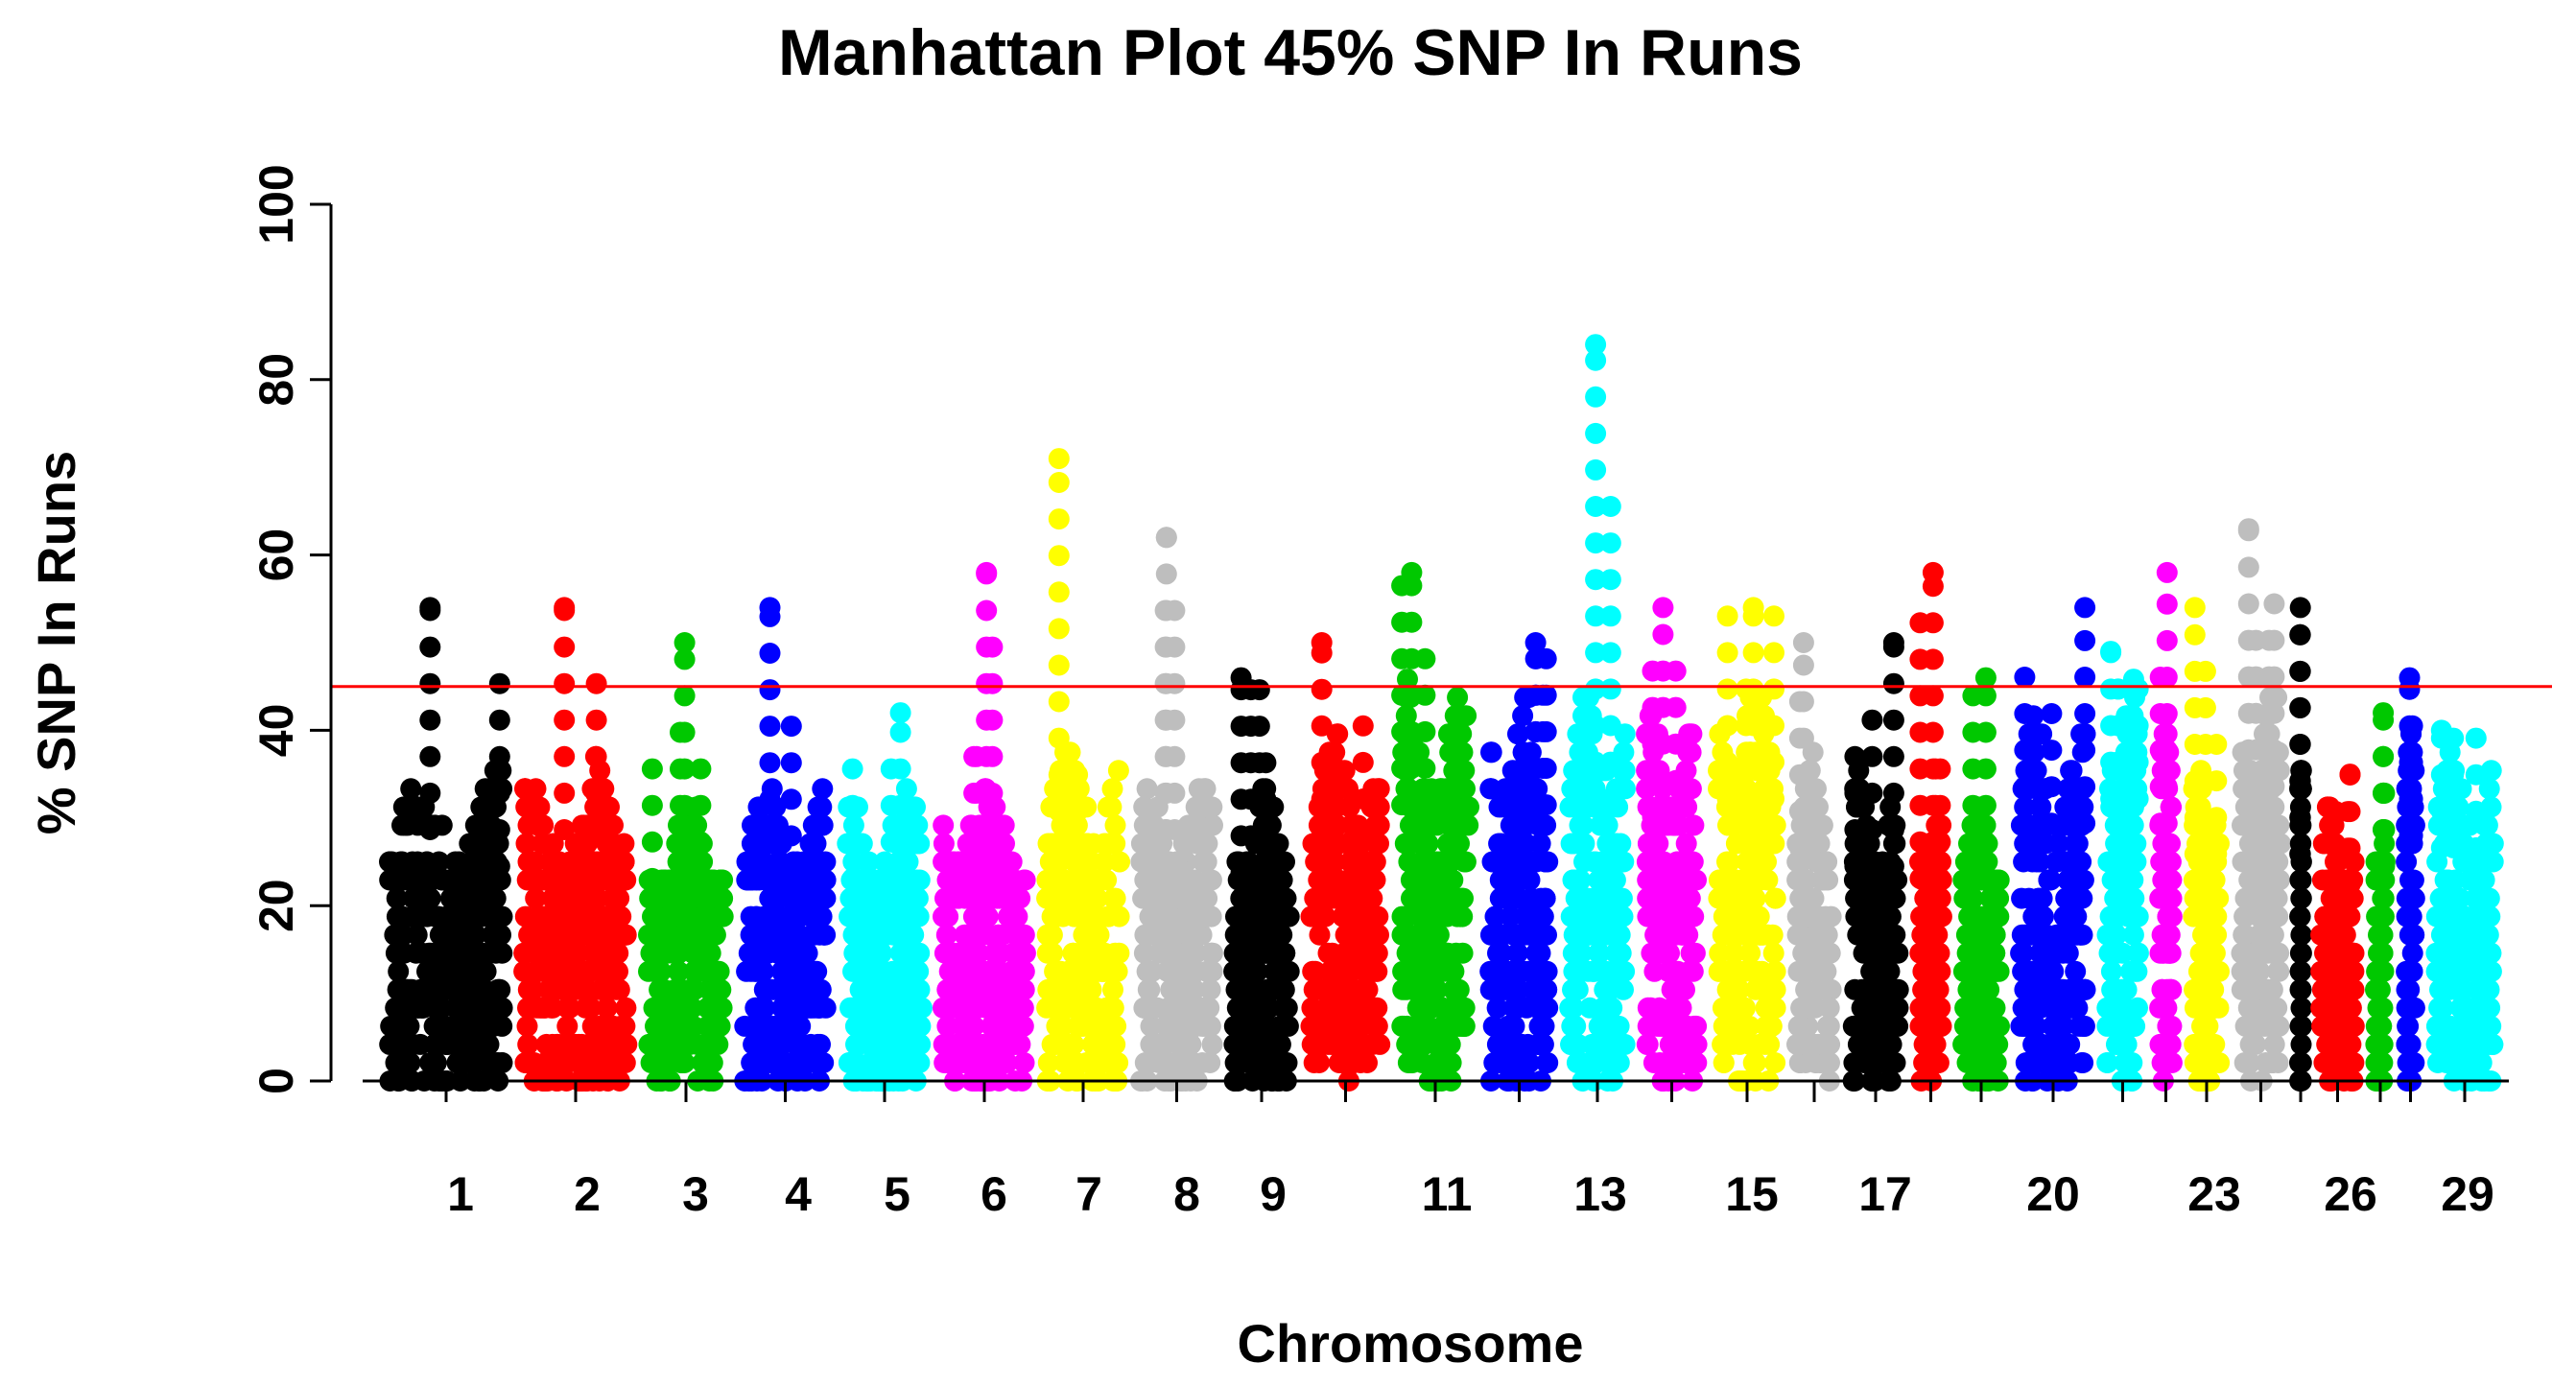 The image size is (2576, 1386). Describe the element at coordinates (1876, 862) in the screenshot. I see `chromosome-17-points` at that location.